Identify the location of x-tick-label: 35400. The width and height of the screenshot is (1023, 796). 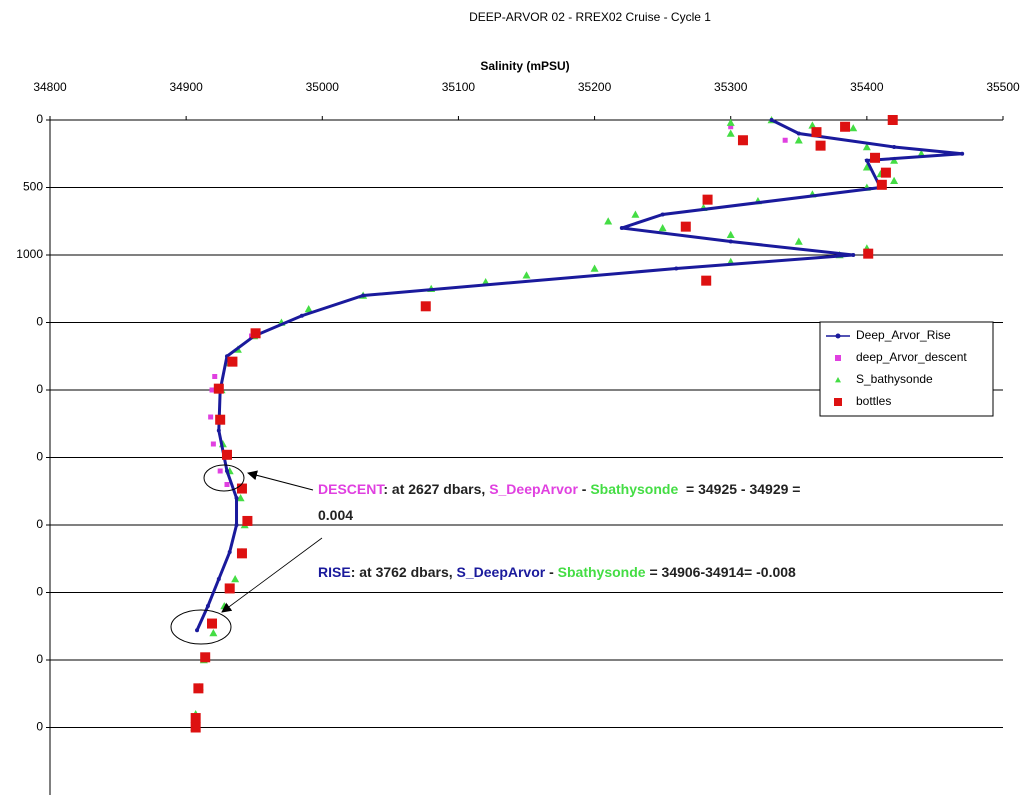
(867, 87).